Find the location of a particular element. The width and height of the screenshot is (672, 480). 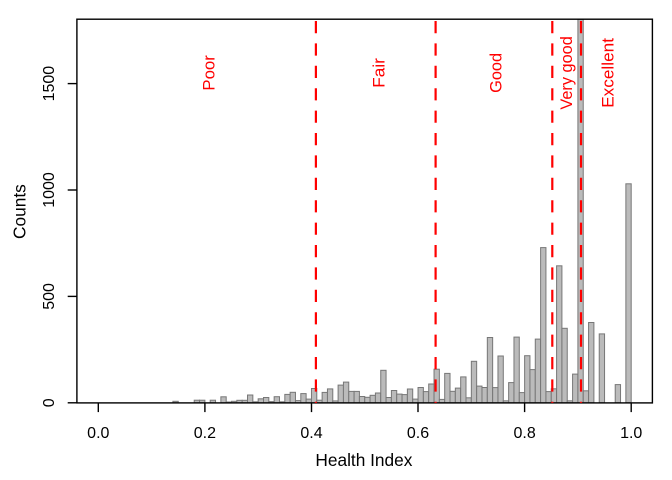

svg-text: Fair is located at coordinates (378, 73).